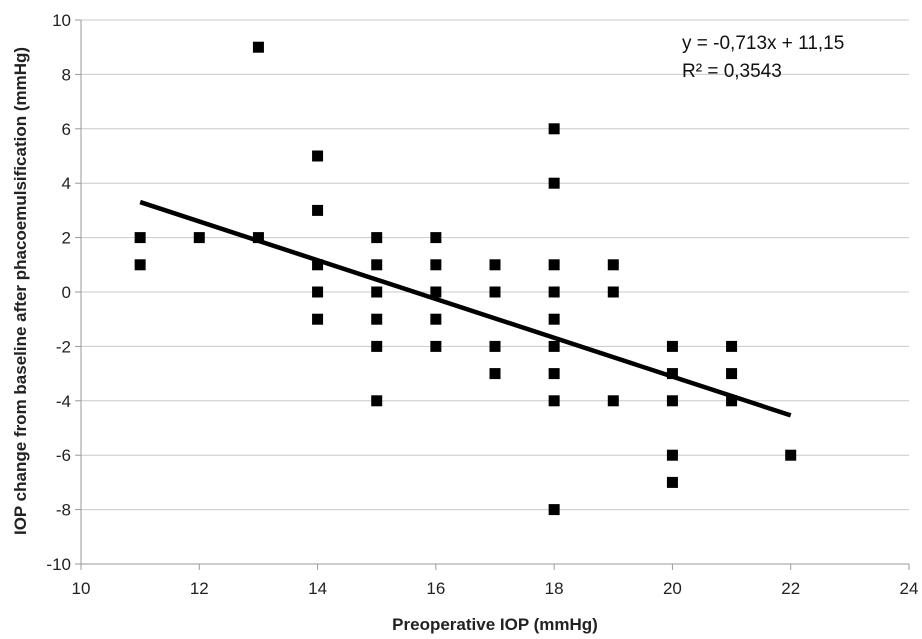  I want to click on x-tick-label: 16, so click(435, 588).